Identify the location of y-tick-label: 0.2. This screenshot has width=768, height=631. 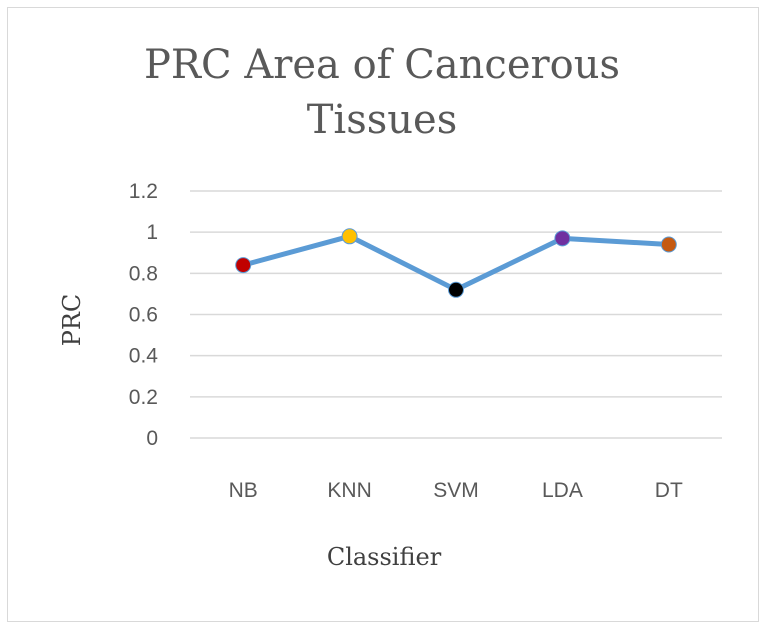
(143, 397).